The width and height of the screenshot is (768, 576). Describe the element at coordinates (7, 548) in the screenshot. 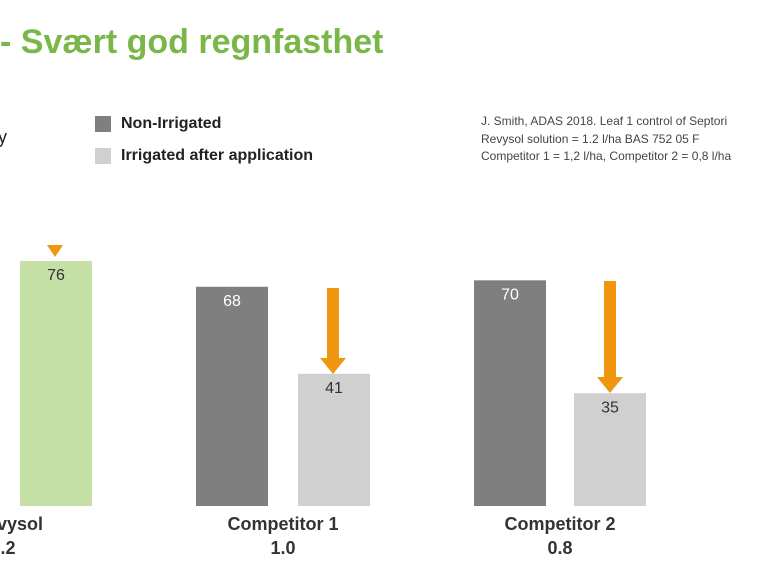

I see `category-rate: .2` at that location.